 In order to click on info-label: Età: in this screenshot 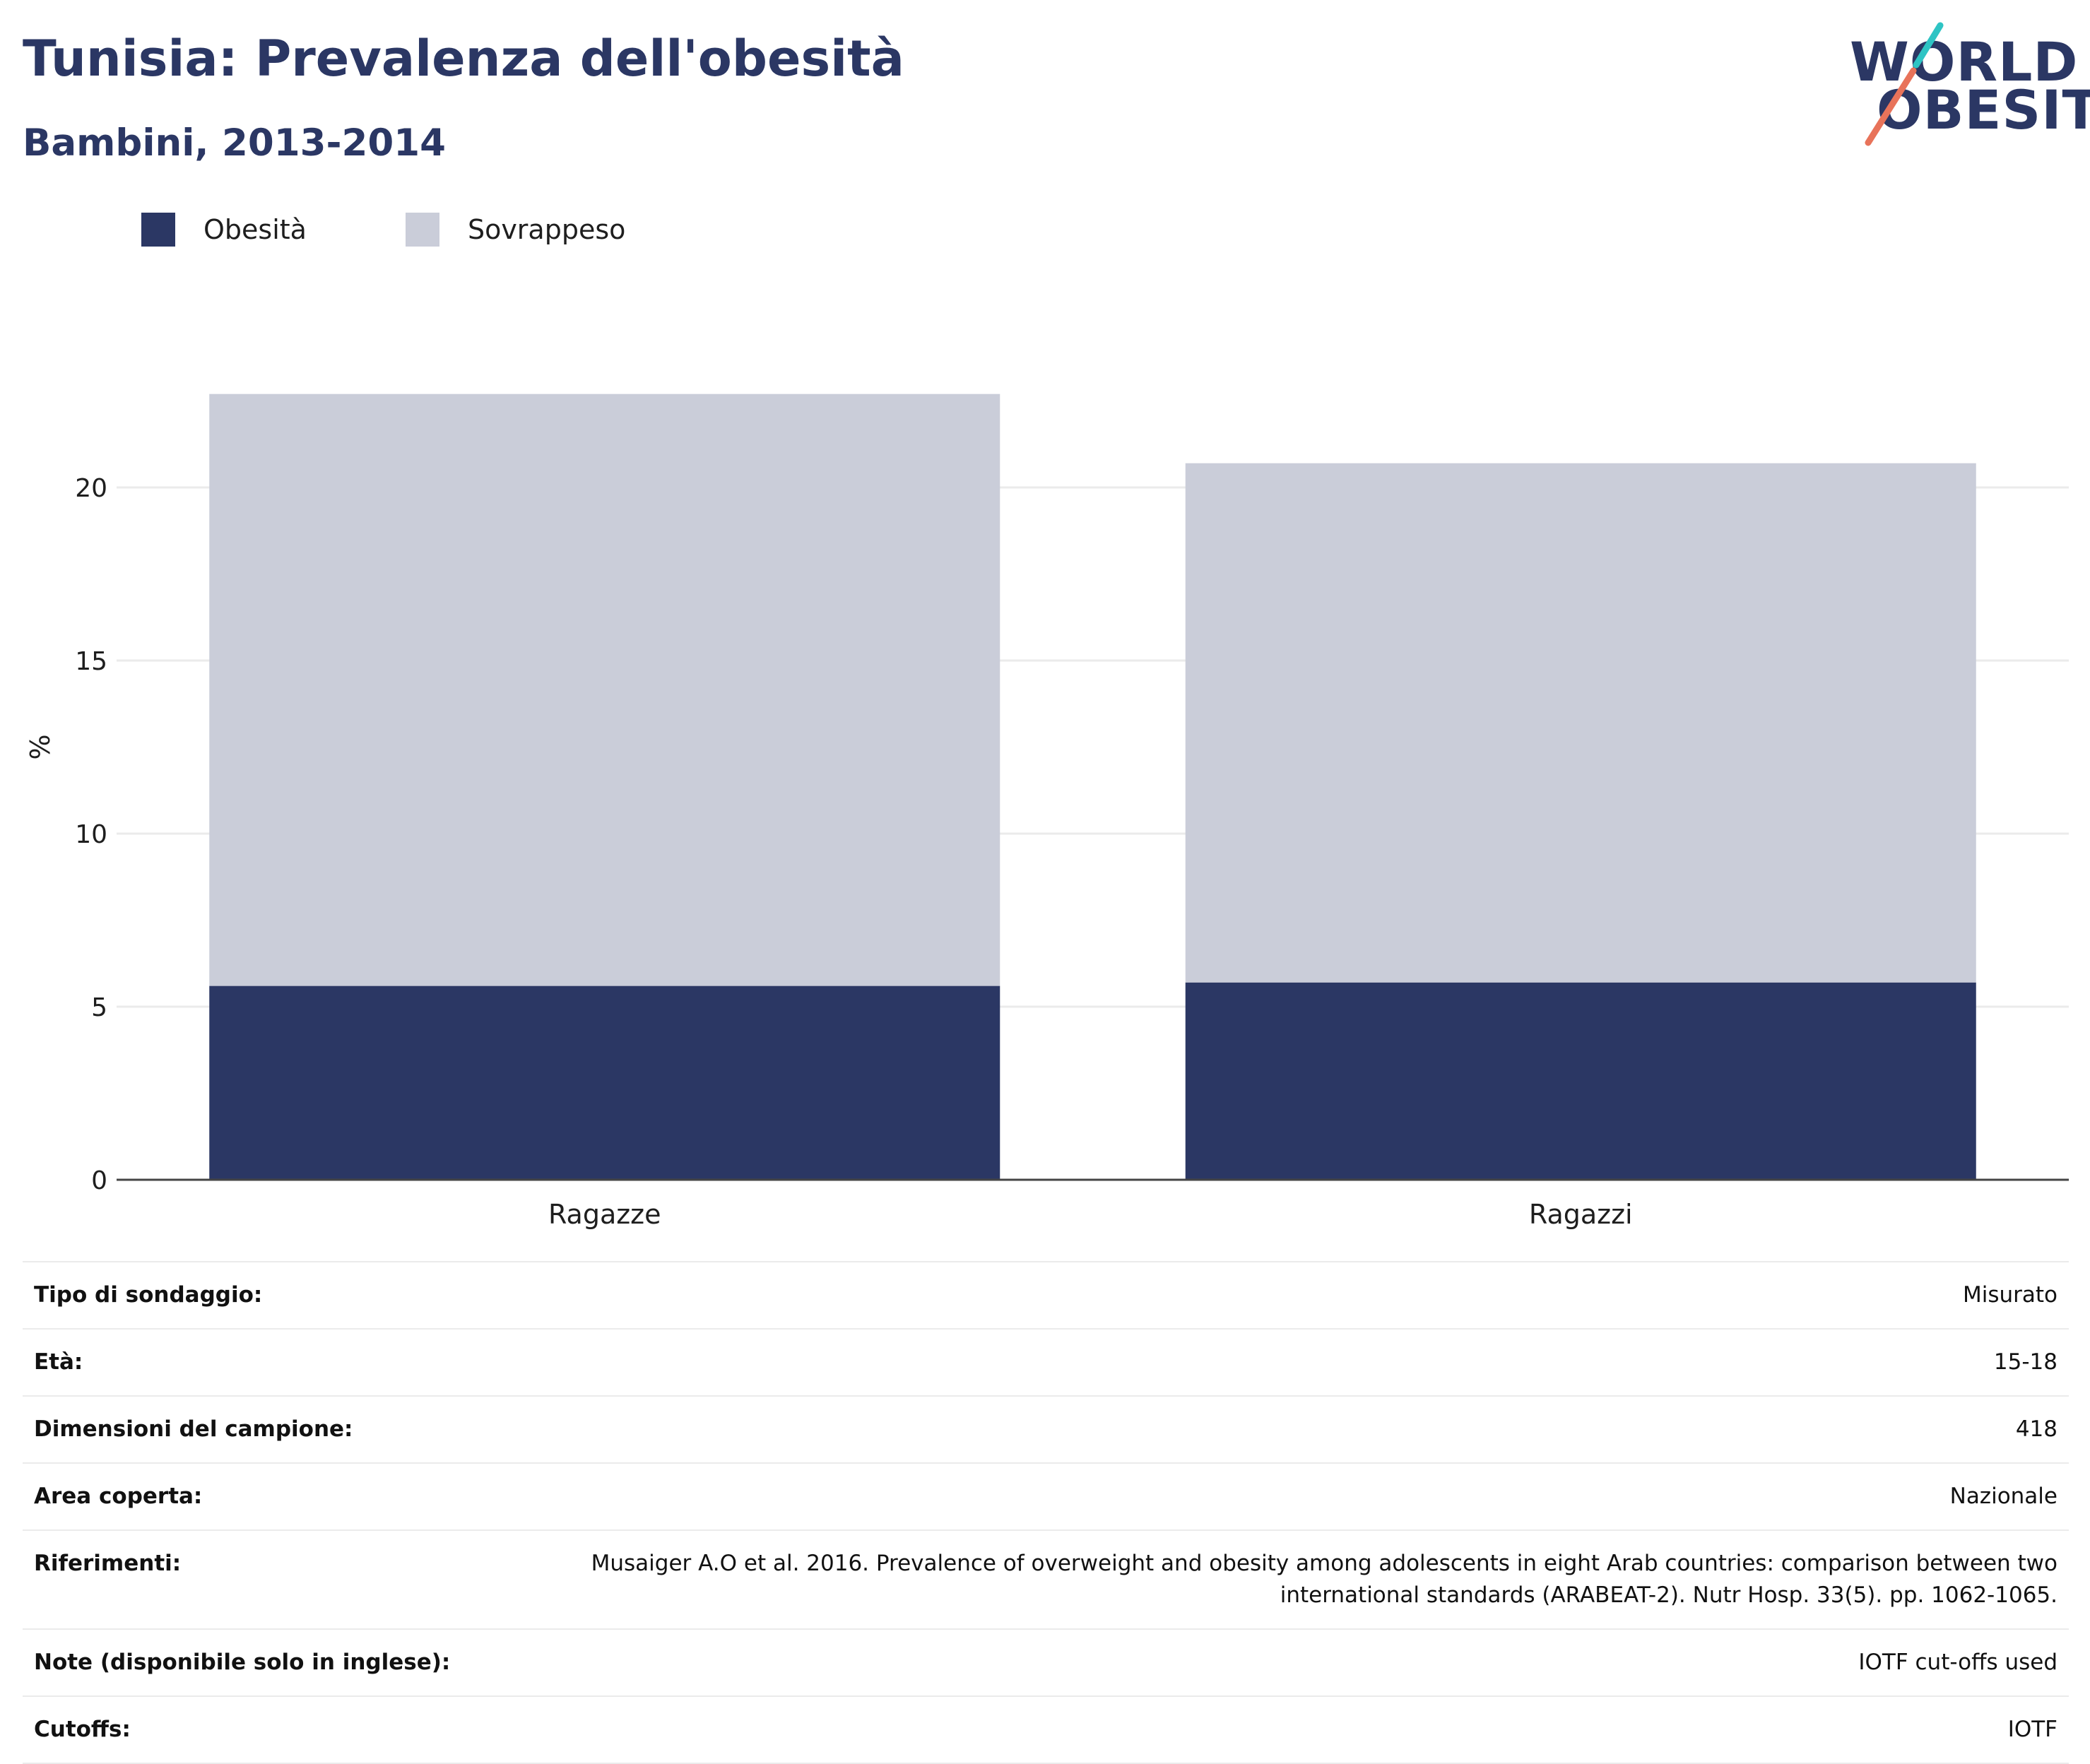, I will do `click(282, 1361)`.